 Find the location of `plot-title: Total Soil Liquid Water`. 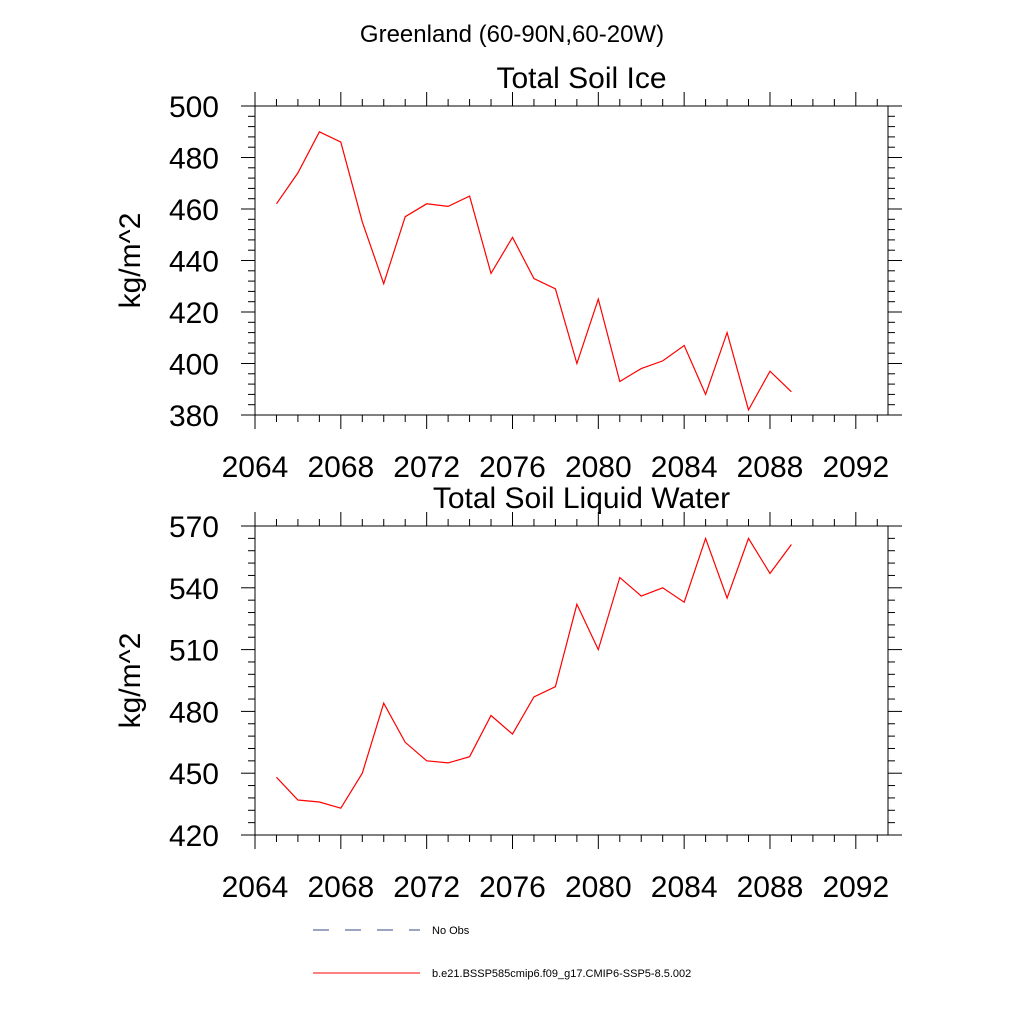

plot-title: Total Soil Liquid Water is located at coordinates (581, 498).